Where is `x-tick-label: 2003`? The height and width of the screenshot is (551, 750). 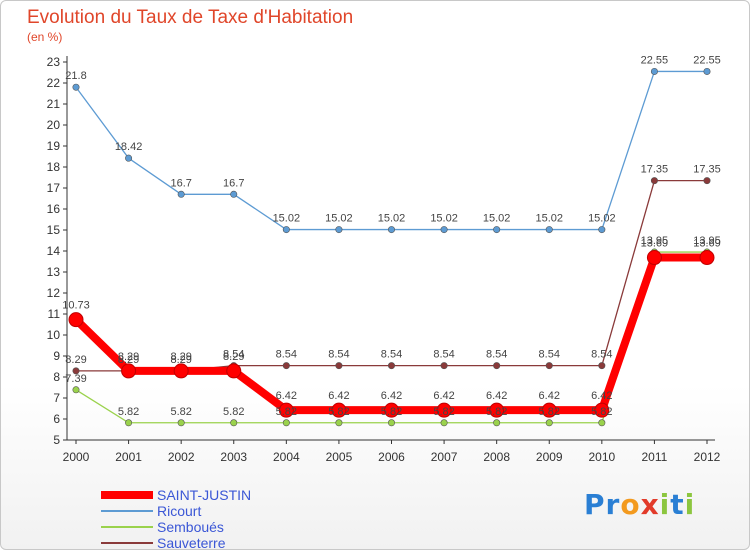 x-tick-label: 2003 is located at coordinates (233, 457).